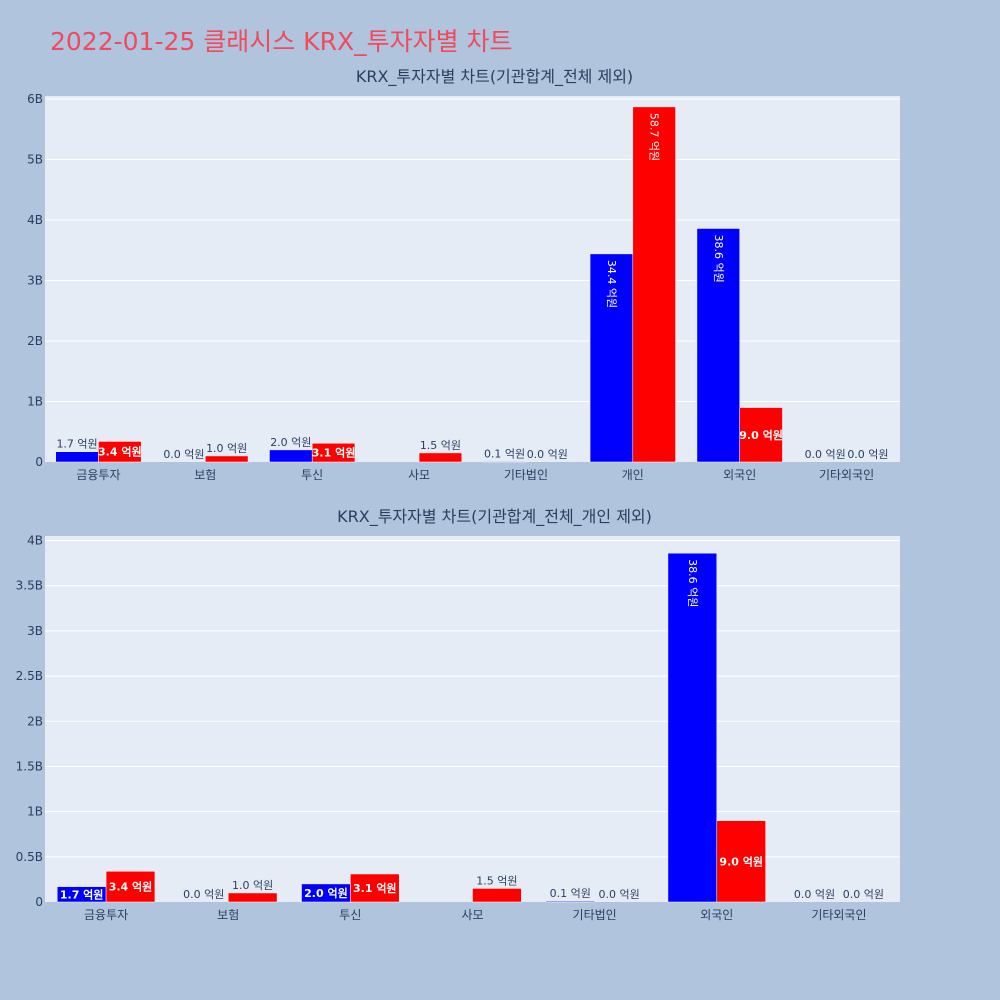  Describe the element at coordinates (29, 857) in the screenshot. I see `y-tick-label: 0.5B` at that location.